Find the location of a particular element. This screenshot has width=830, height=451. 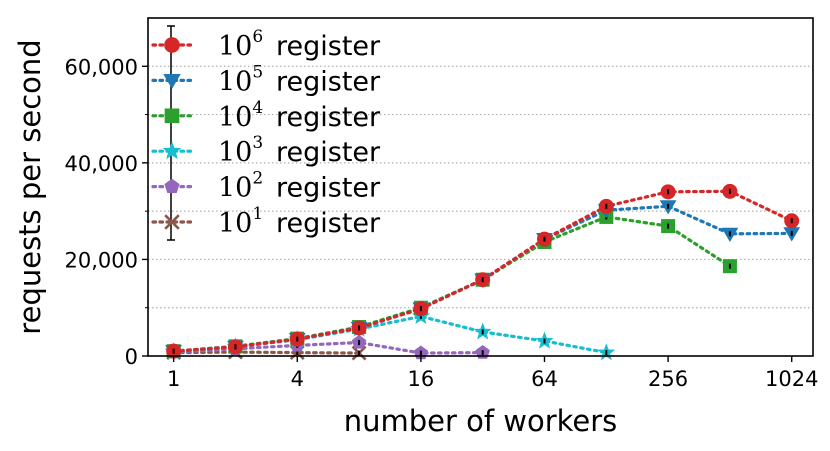

legend-label: 103 is located at coordinates (240, 150).